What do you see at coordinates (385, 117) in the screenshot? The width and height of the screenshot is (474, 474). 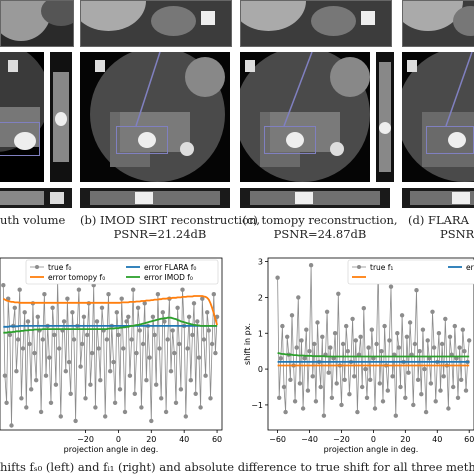 I see `panel-c-side-slice` at bounding box center [385, 117].